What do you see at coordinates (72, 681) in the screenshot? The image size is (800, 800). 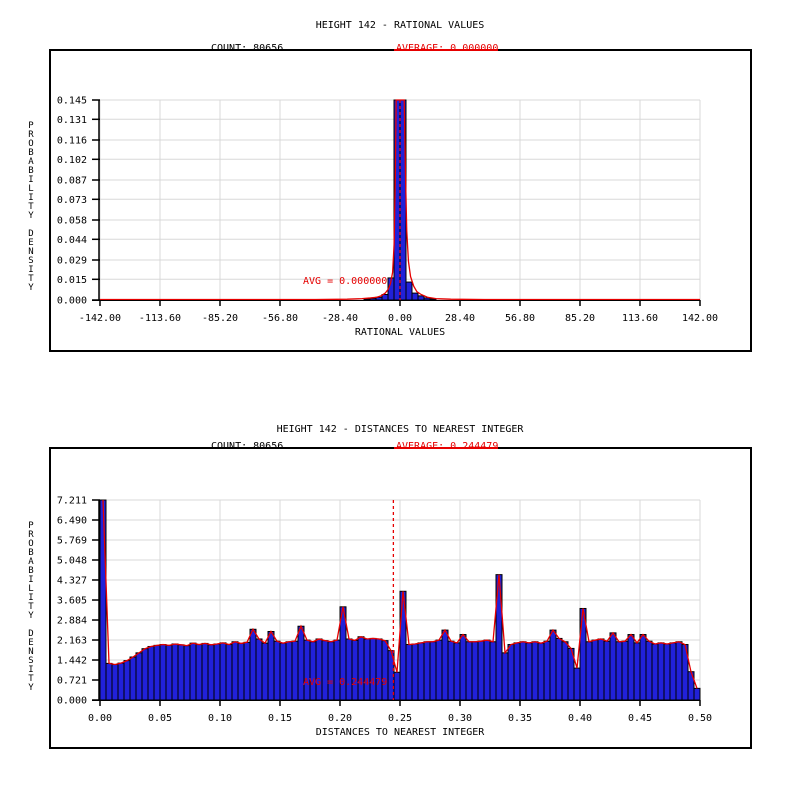 I see `y-tick-label: 0.721` at bounding box center [72, 681].